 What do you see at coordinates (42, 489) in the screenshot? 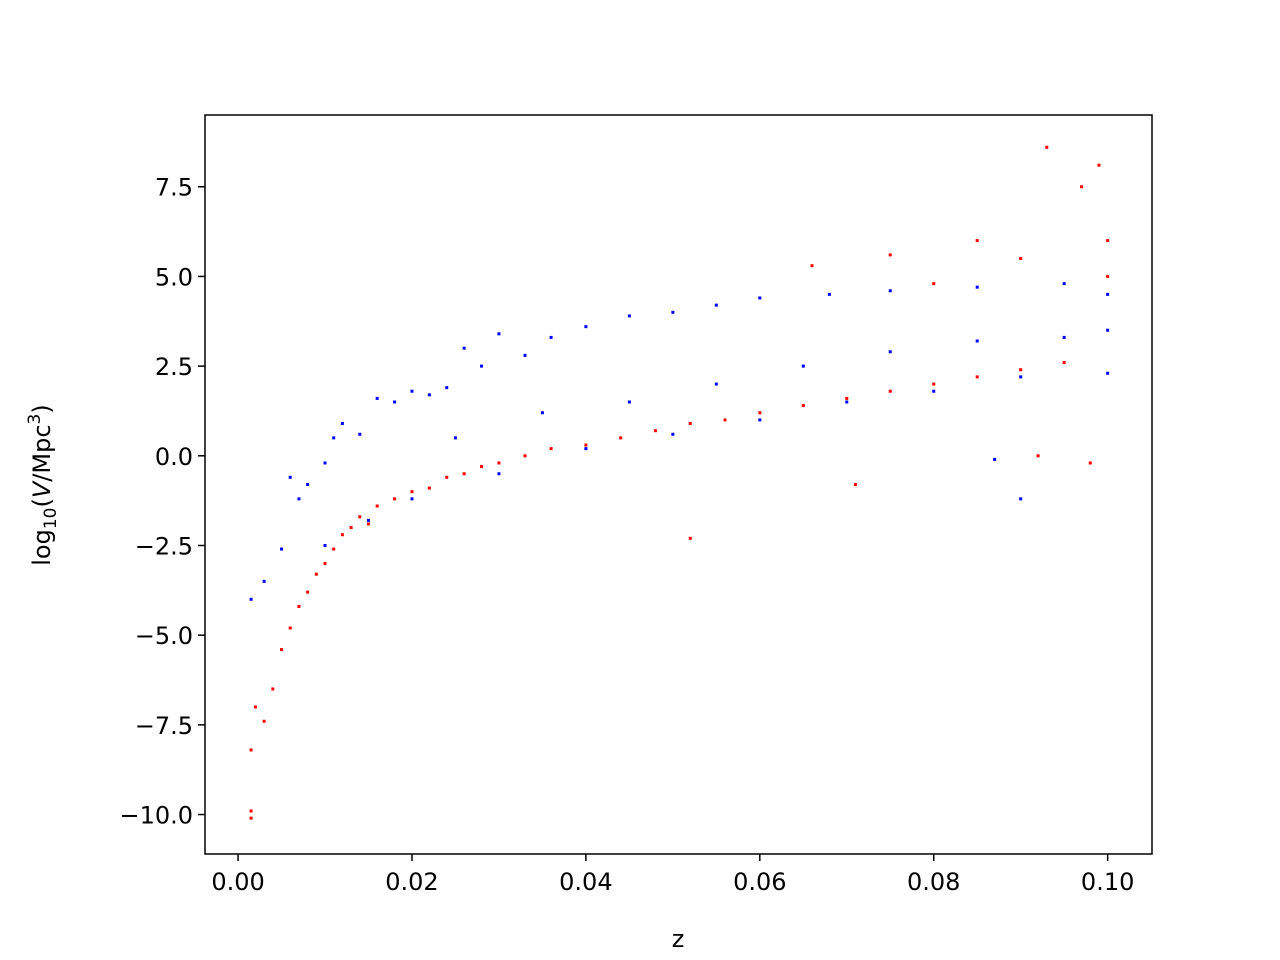
I see `y-label-part: V` at bounding box center [42, 489].